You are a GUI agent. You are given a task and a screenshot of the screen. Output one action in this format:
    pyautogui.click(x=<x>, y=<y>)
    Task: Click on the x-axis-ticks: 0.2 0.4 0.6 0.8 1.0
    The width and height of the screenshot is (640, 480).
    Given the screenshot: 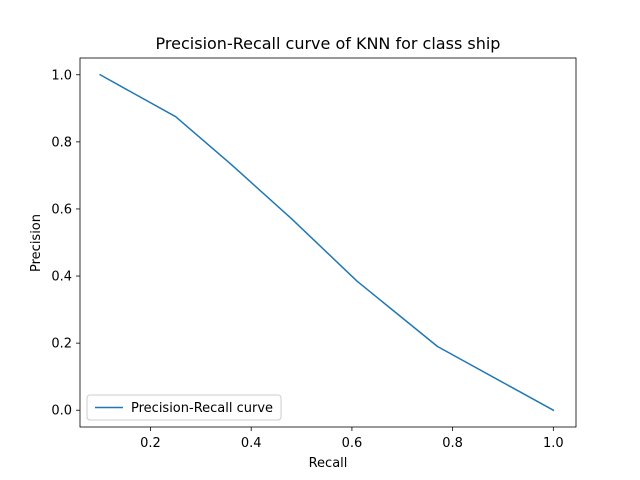 What is the action you would take?
    pyautogui.click(x=352, y=439)
    